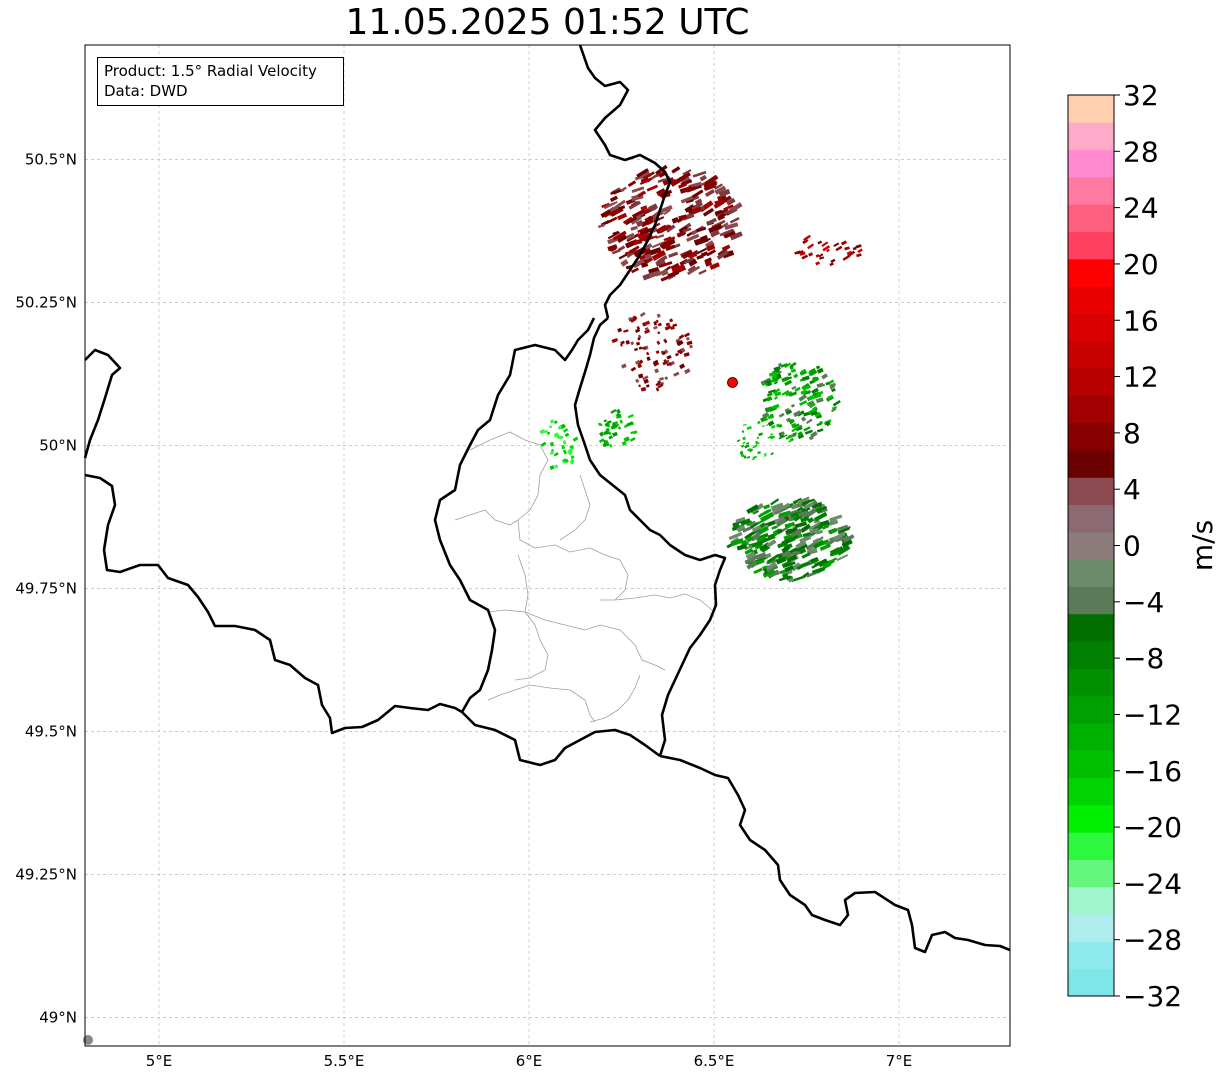 The image size is (1225, 1081). I want to click on product-info-box: Product: 1.5° Radial Velocity Data: DWD, so click(220, 81).